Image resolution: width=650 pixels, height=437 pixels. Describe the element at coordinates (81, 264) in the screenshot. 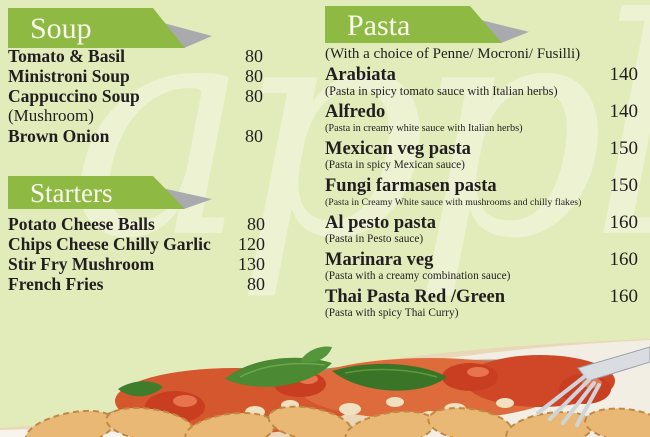

I see `item-name: Stir Fry Mushroom` at that location.